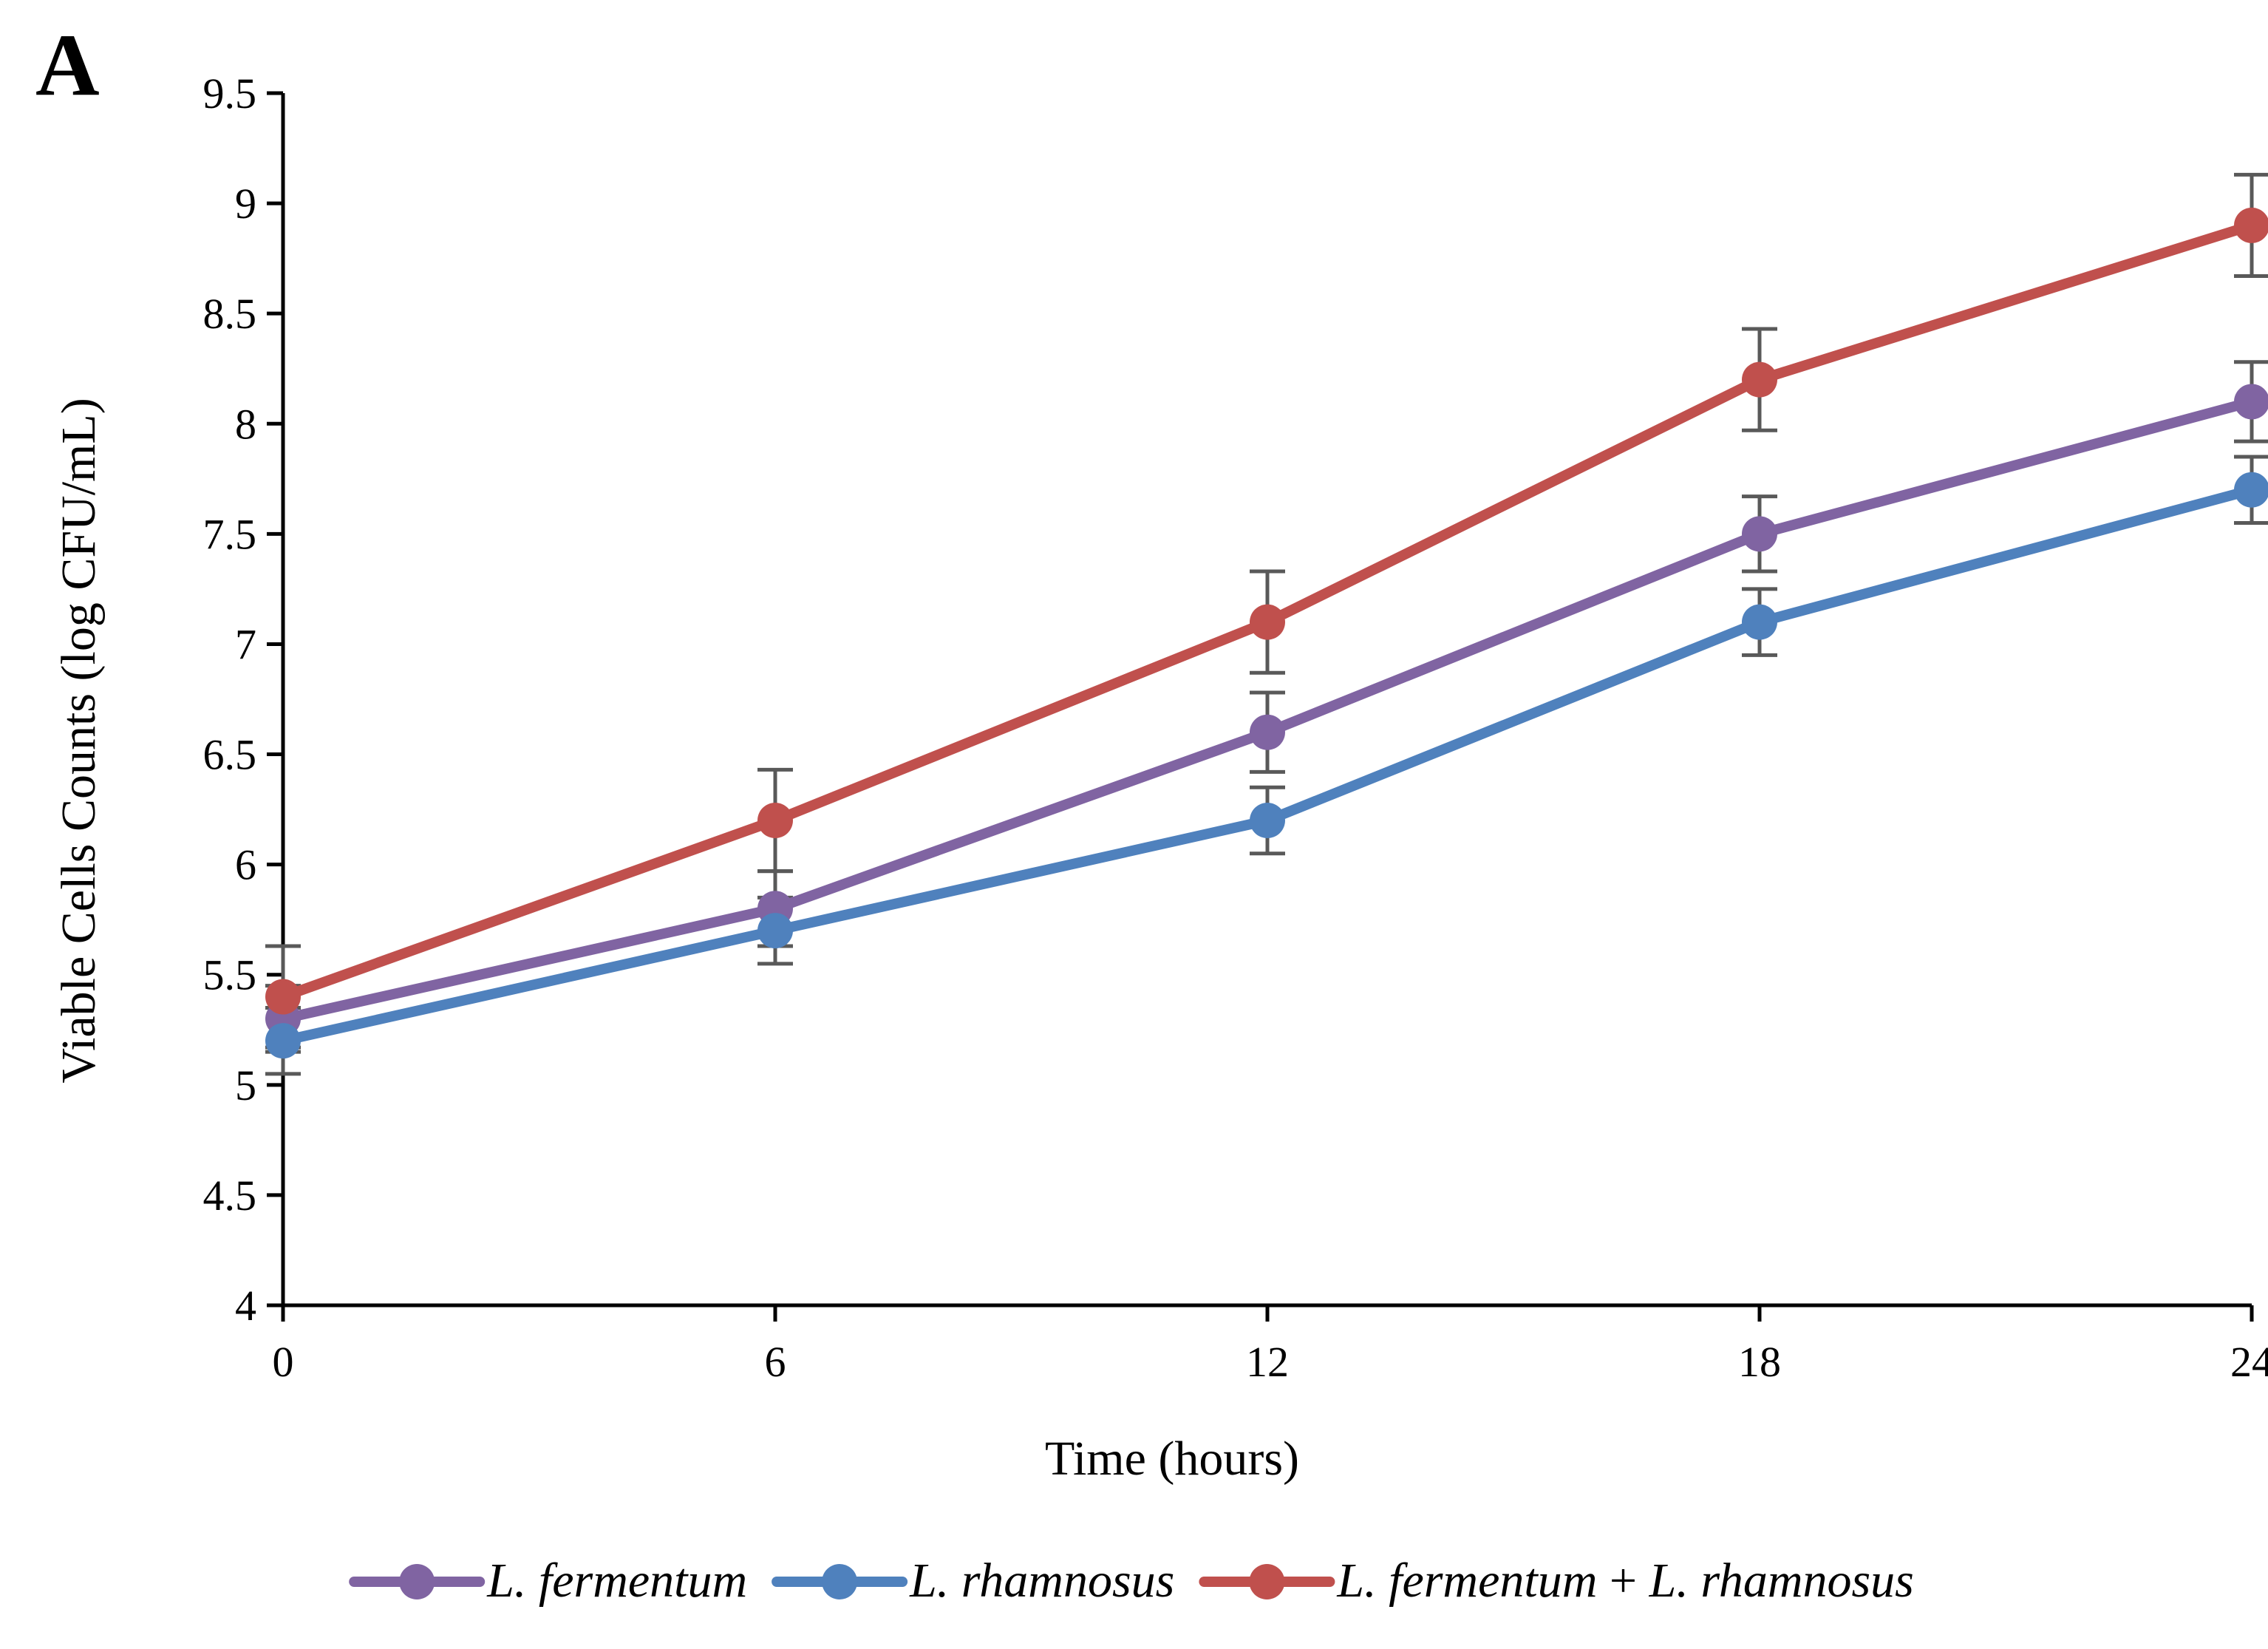 This screenshot has width=2268, height=1649. What do you see at coordinates (2249, 1362) in the screenshot?
I see `x-tick-label: 24` at bounding box center [2249, 1362].